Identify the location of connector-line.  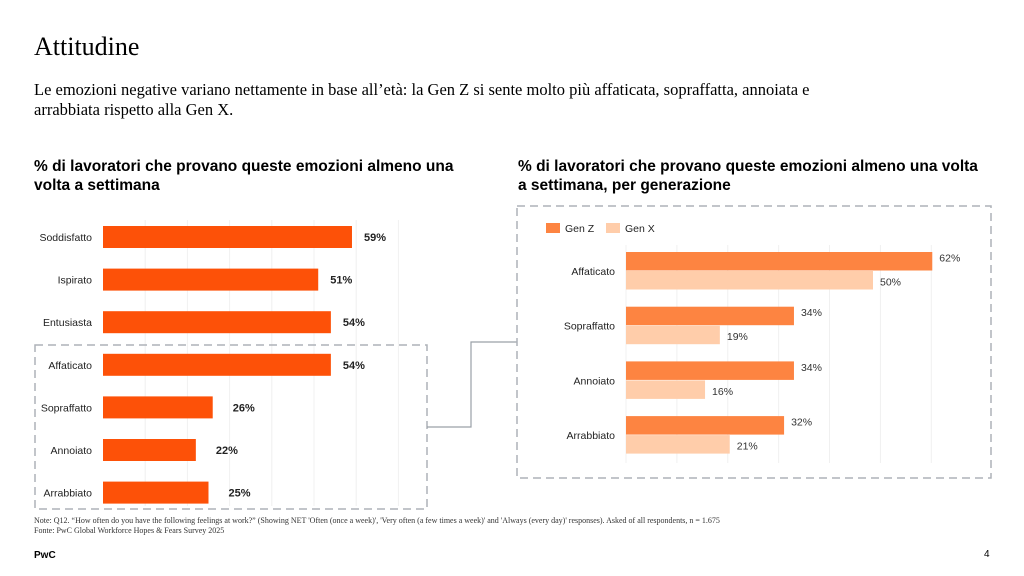
(472, 384).